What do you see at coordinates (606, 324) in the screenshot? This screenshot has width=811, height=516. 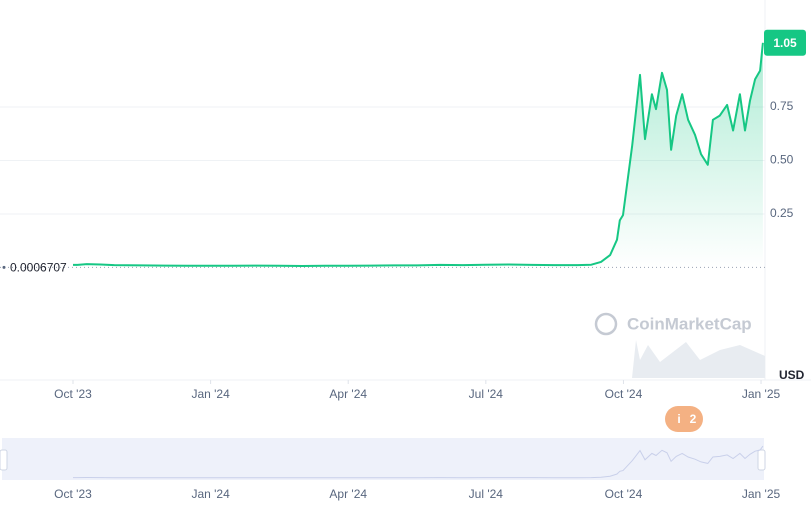 I see `watermark-logo` at bounding box center [606, 324].